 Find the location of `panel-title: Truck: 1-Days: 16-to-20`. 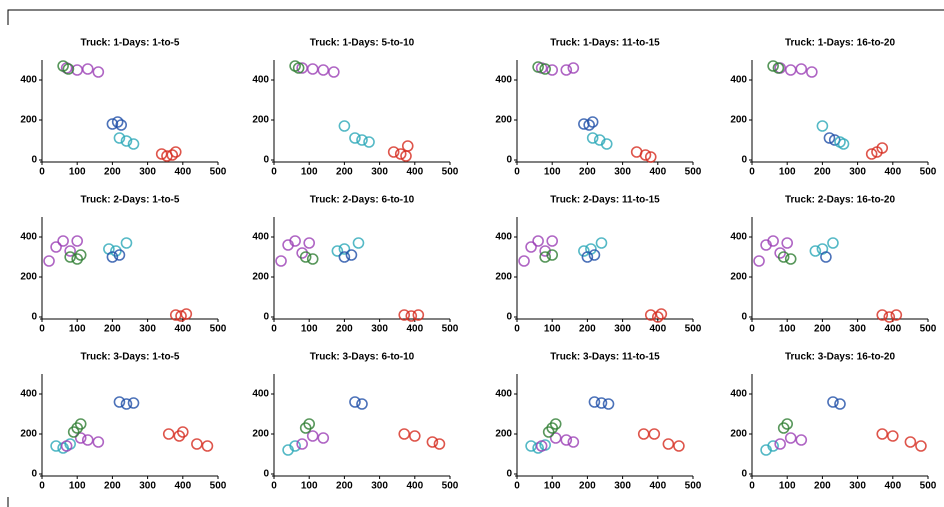

panel-title: Truck: 1-Days: 16-to-20 is located at coordinates (840, 43).